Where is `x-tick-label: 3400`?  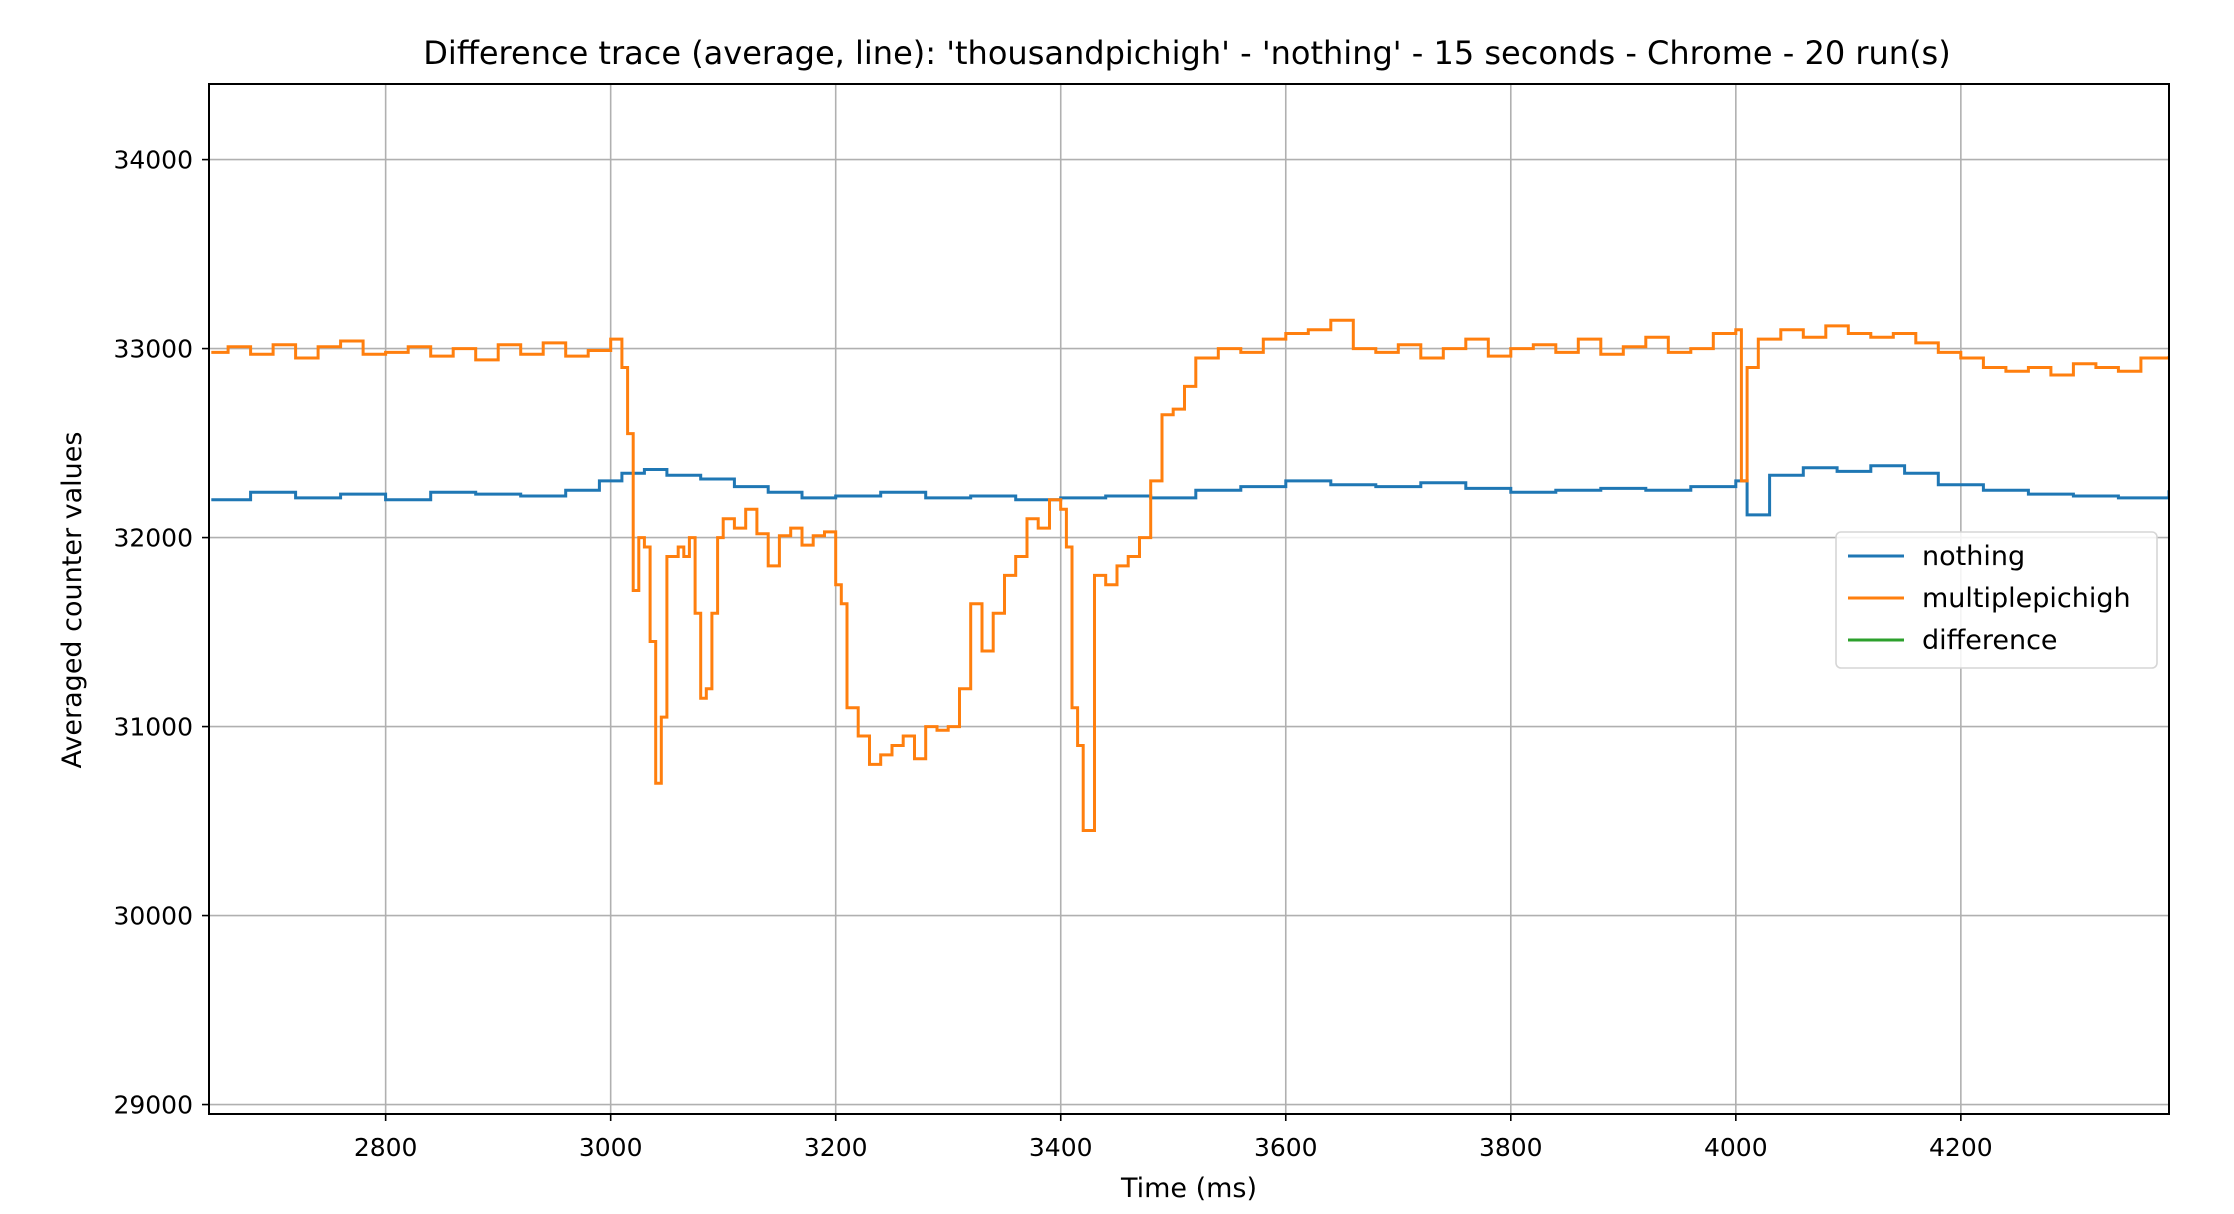 x-tick-label: 3400 is located at coordinates (1061, 1147).